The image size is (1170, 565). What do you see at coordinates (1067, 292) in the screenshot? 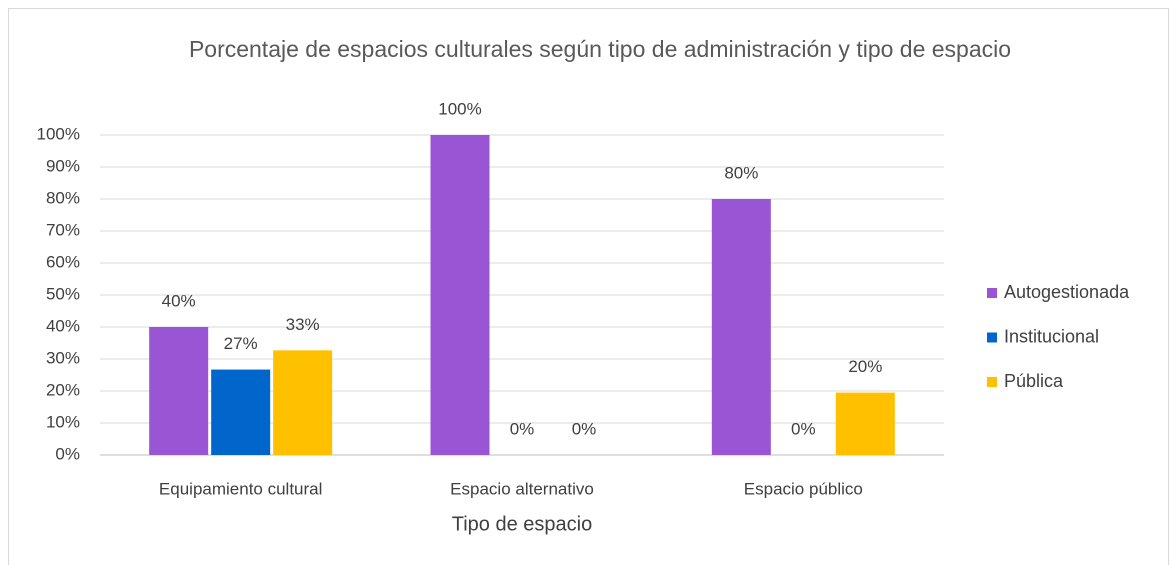
I see `legend-label: Autogestionada` at bounding box center [1067, 292].